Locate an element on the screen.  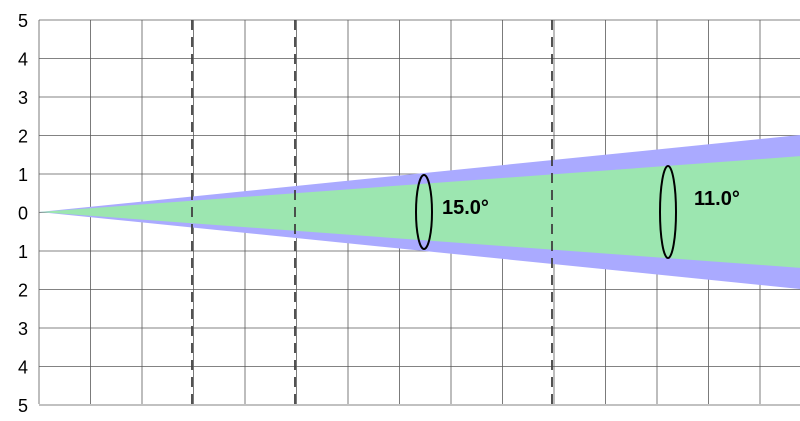
beam-11-angle-ellipse is located at coordinates (668, 212).